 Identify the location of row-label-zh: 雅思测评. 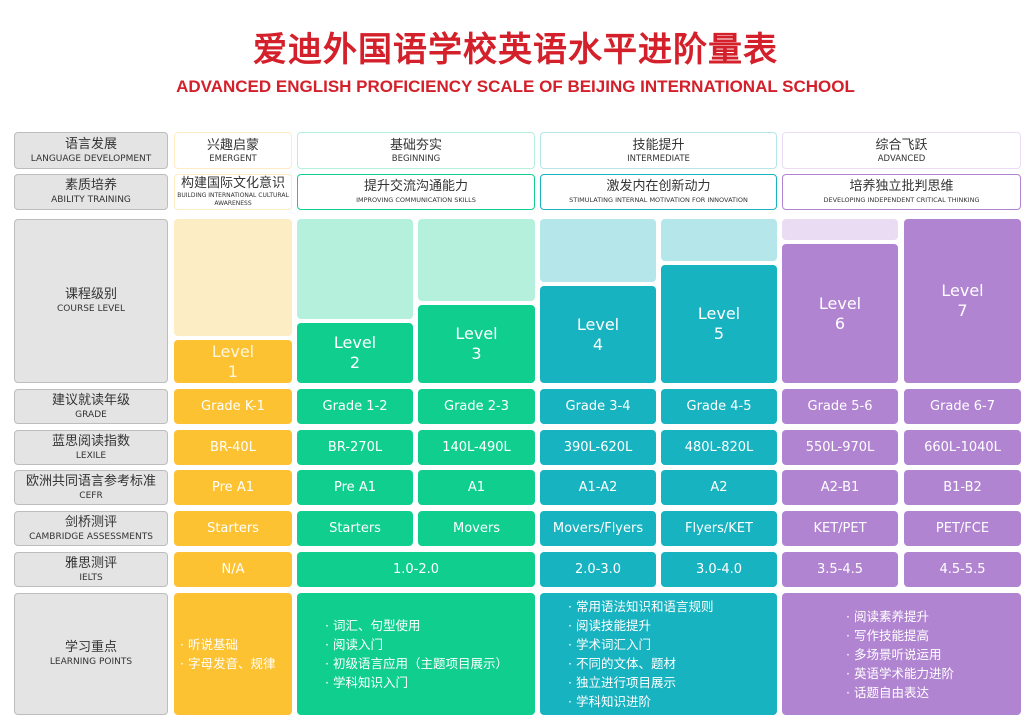
(90, 563).